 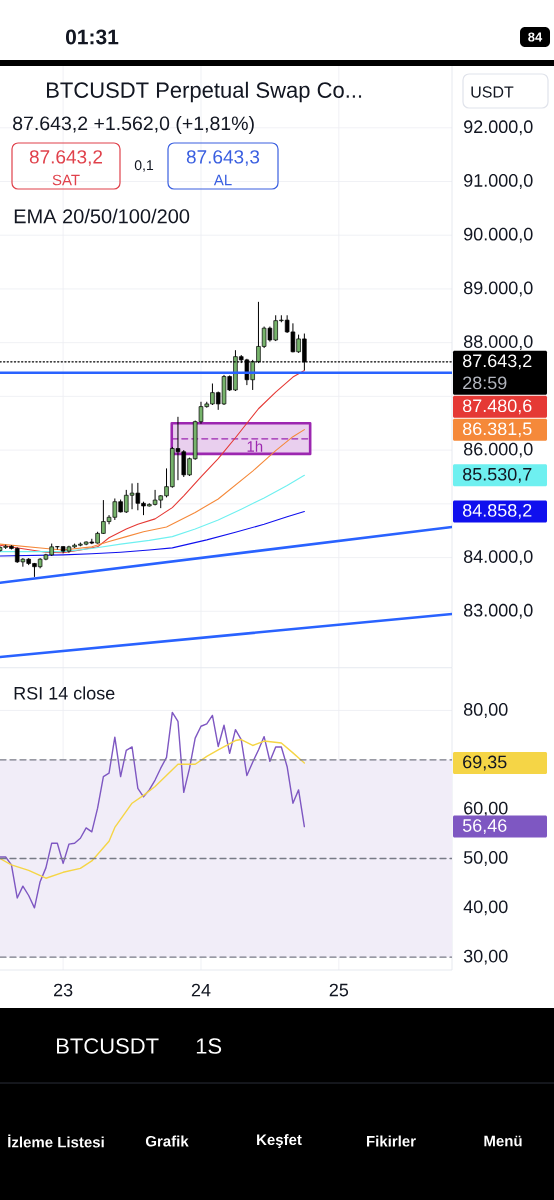 I want to click on text: Grafik, so click(x=167, y=1141).